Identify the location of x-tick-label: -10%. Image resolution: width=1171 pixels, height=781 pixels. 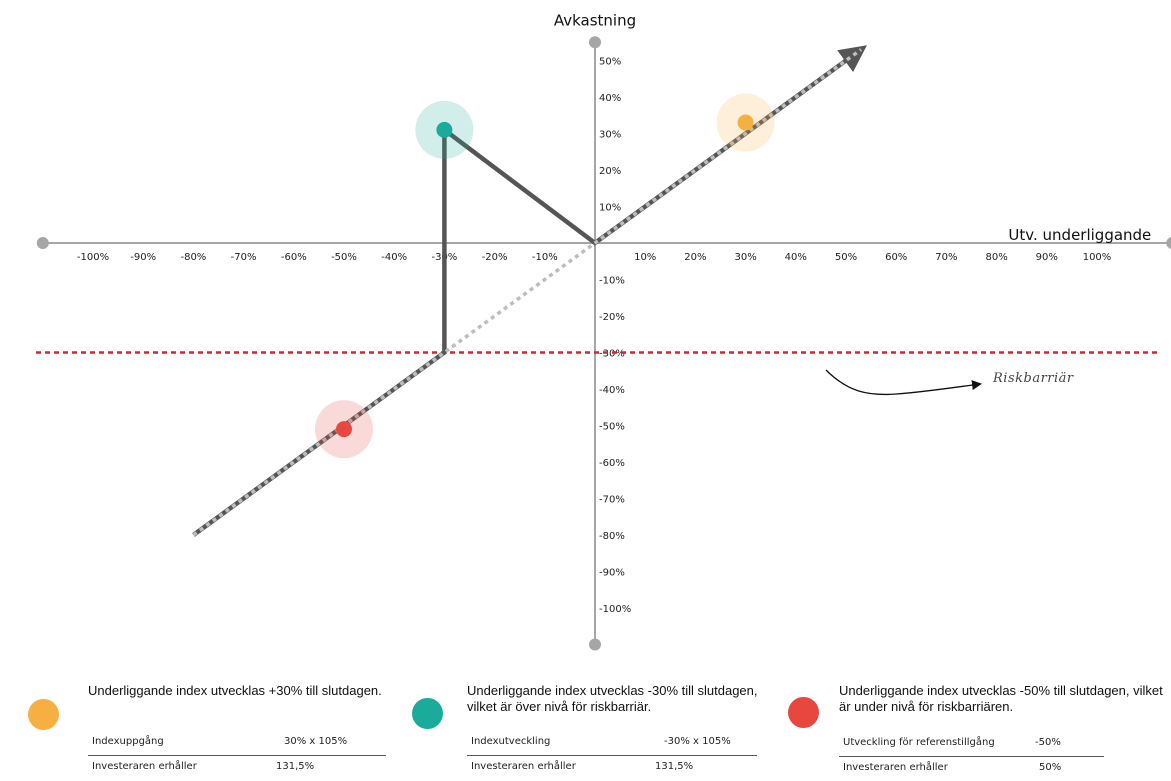
(545, 257).